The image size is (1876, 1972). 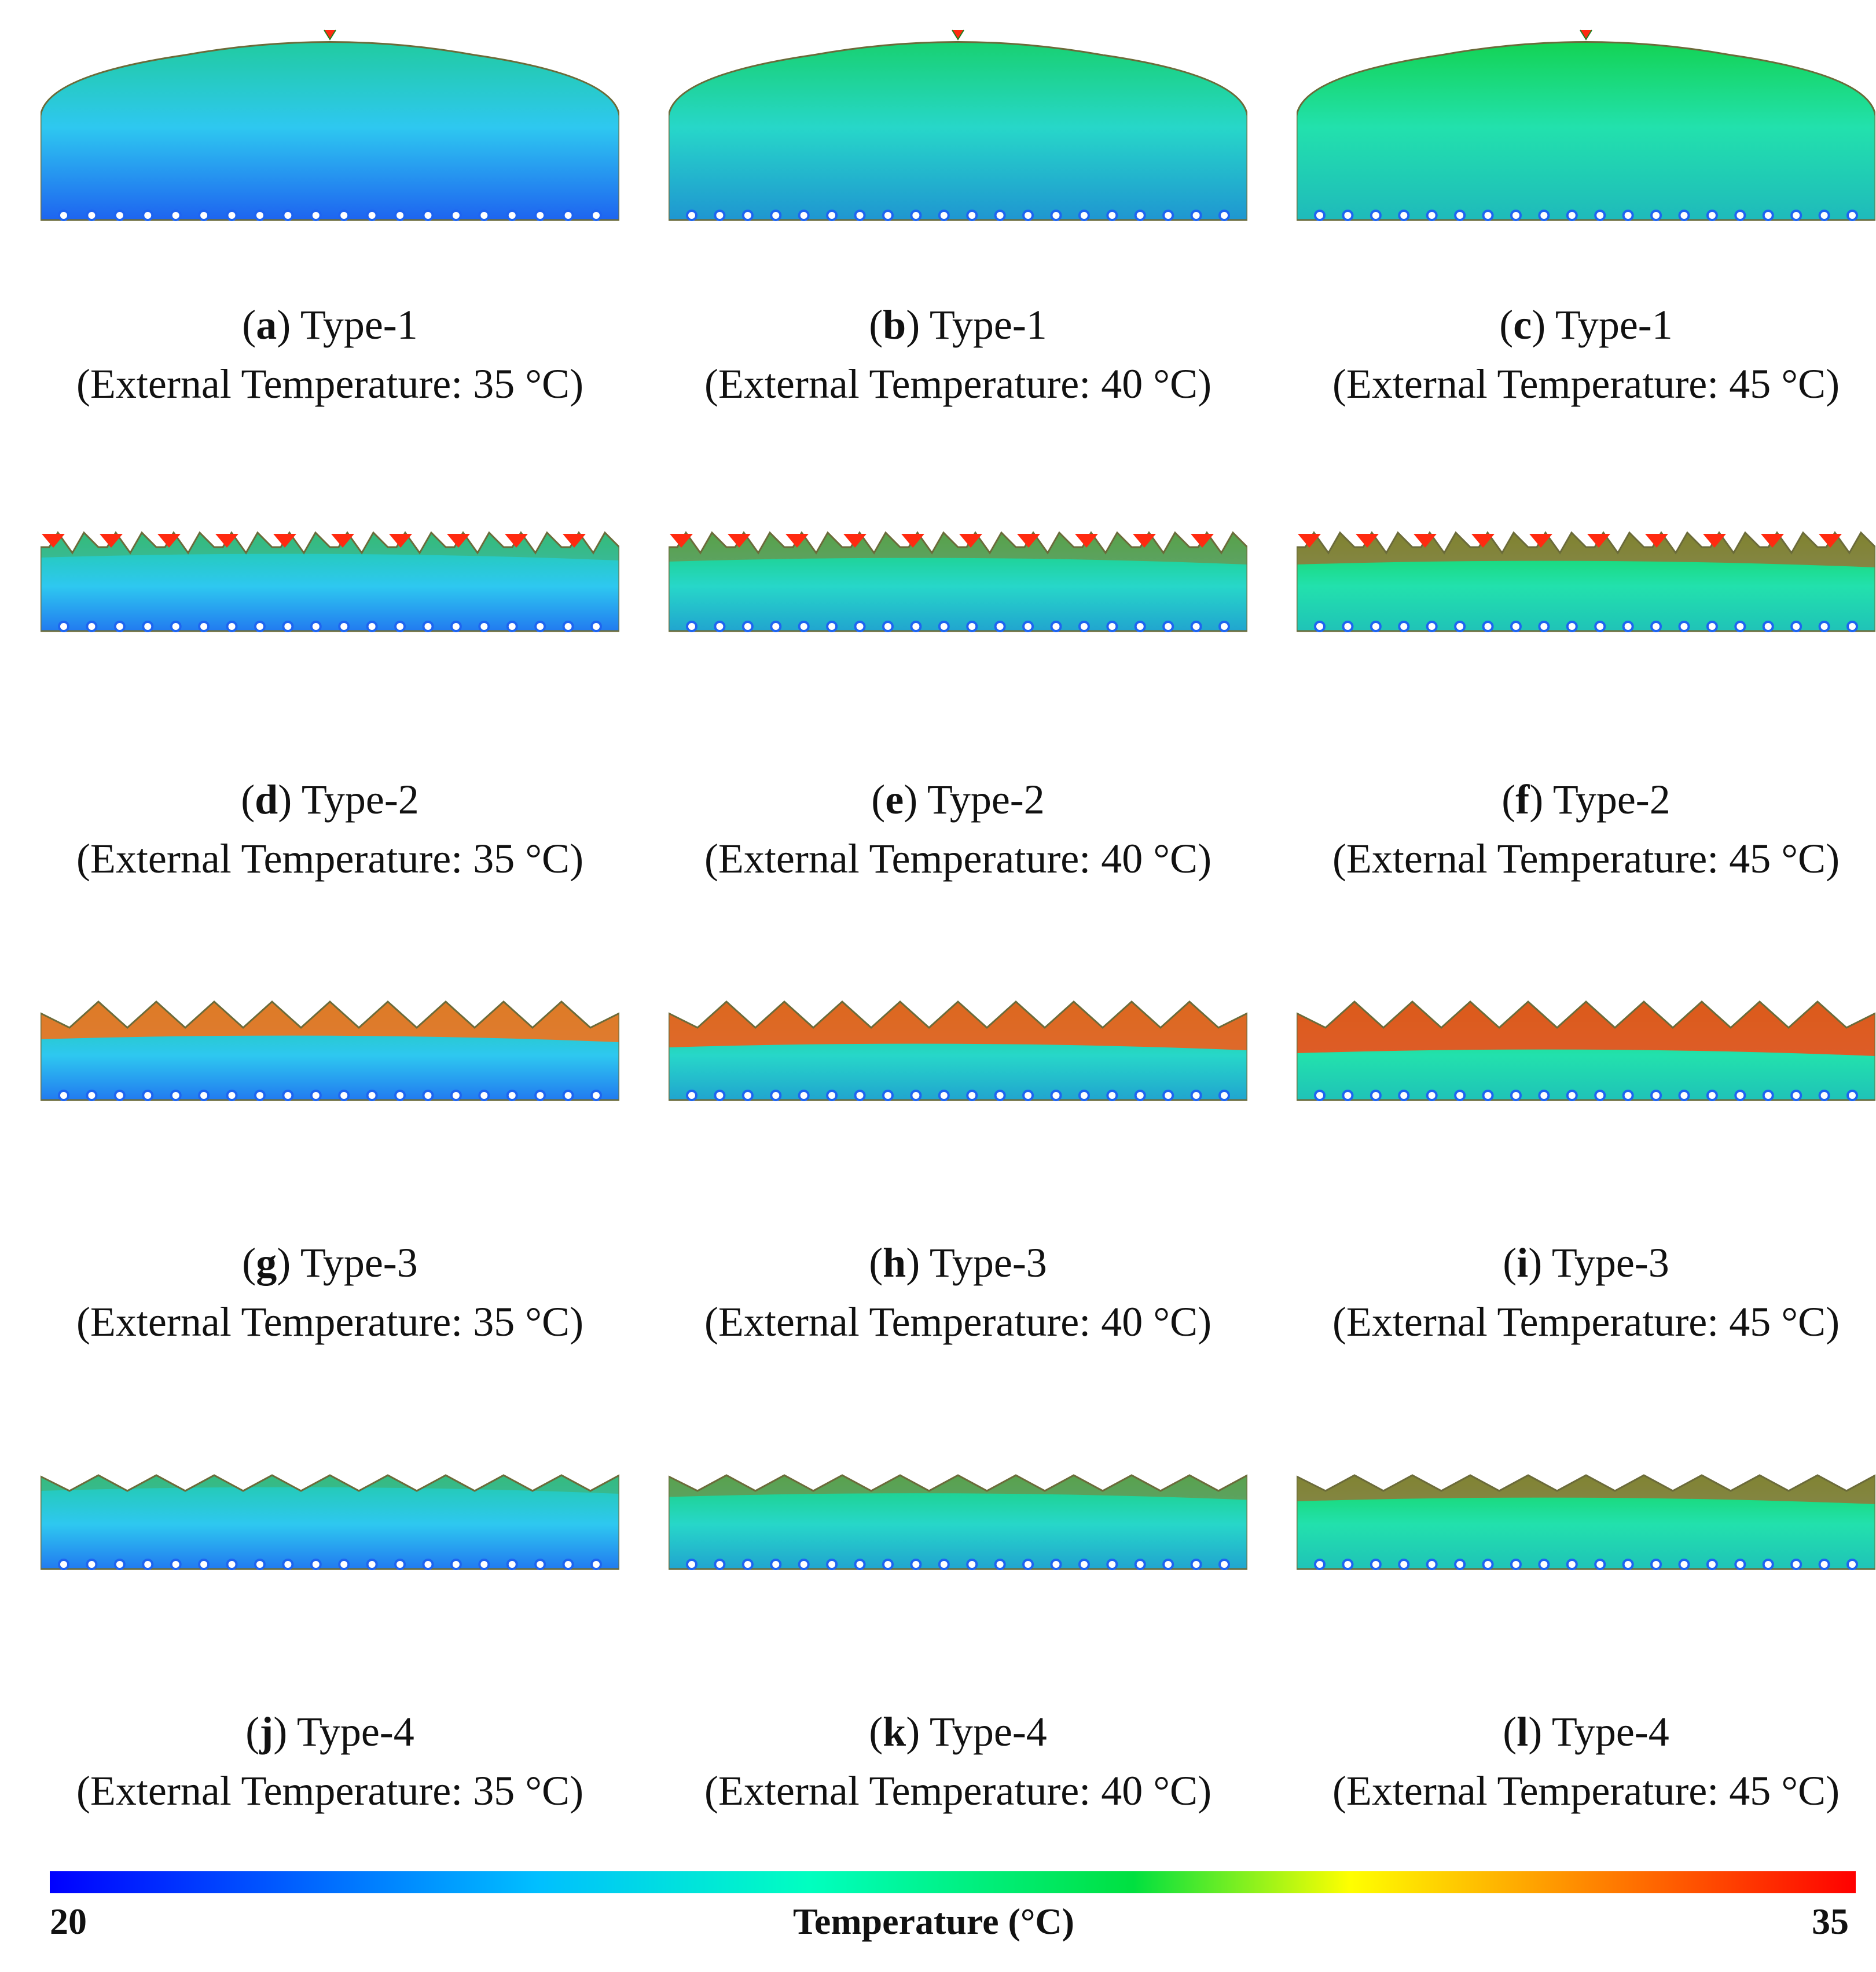 What do you see at coordinates (958, 125) in the screenshot?
I see `panel-b-contour` at bounding box center [958, 125].